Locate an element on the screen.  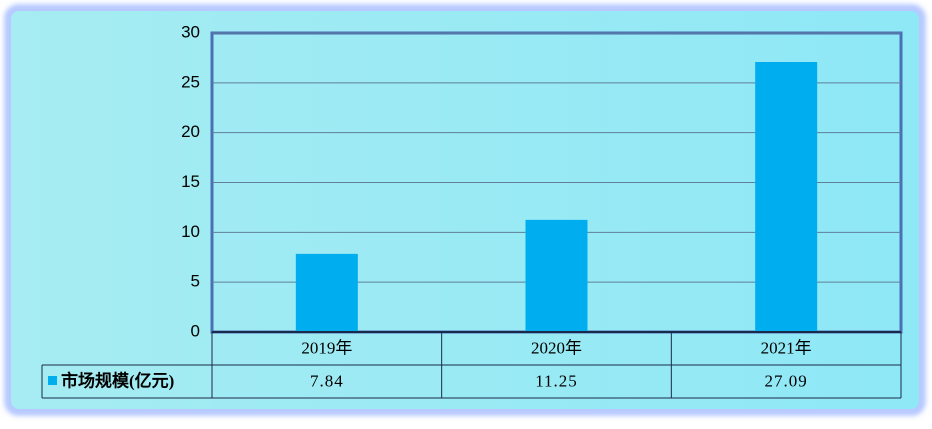
y-tick-label: 25 is located at coordinates (190, 81).